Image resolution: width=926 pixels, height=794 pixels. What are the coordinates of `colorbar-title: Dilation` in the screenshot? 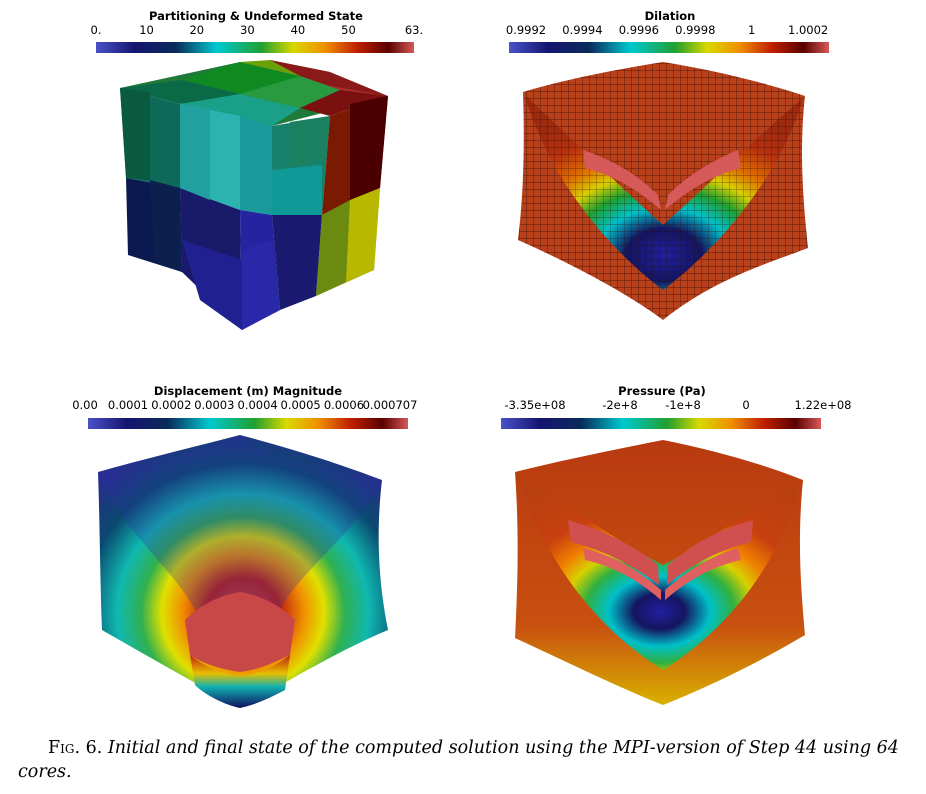 It's located at (670, 16).